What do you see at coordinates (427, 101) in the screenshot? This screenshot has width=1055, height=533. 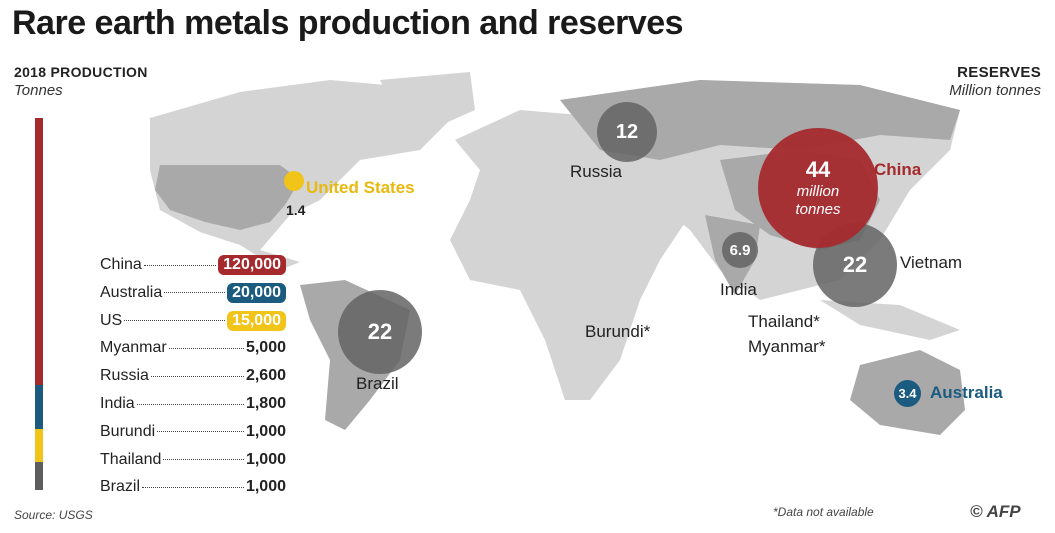 I see `greenland` at bounding box center [427, 101].